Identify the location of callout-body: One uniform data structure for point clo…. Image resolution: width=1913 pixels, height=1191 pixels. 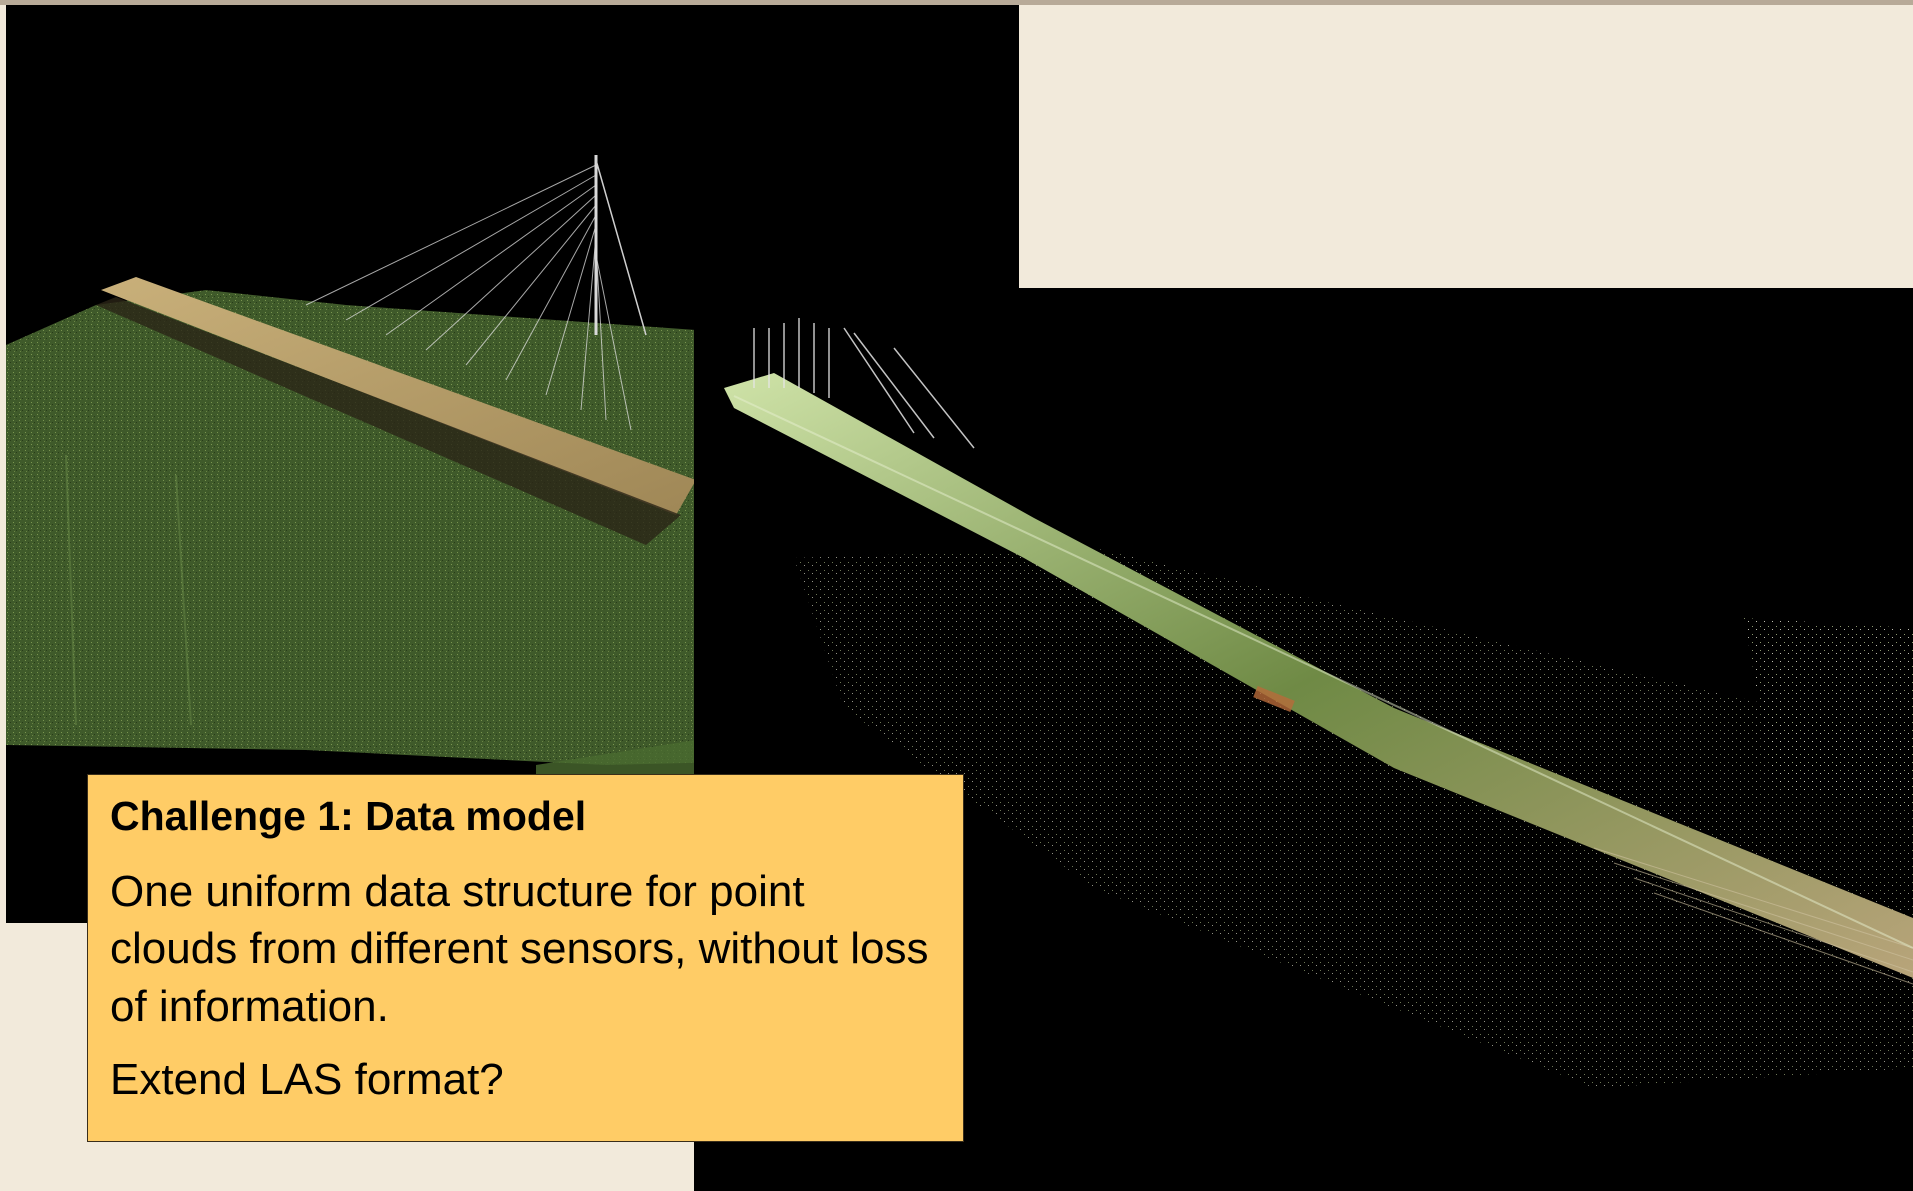
(519, 949).